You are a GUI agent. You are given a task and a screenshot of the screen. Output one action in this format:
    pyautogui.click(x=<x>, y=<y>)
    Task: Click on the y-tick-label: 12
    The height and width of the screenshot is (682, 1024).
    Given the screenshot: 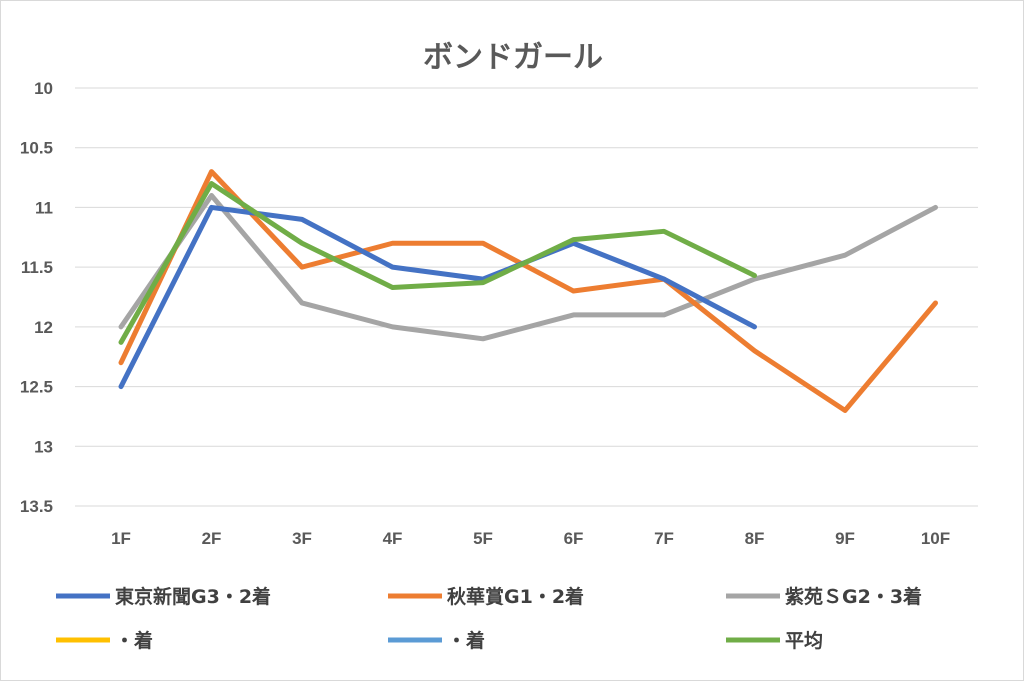 What is the action you would take?
    pyautogui.click(x=43, y=327)
    